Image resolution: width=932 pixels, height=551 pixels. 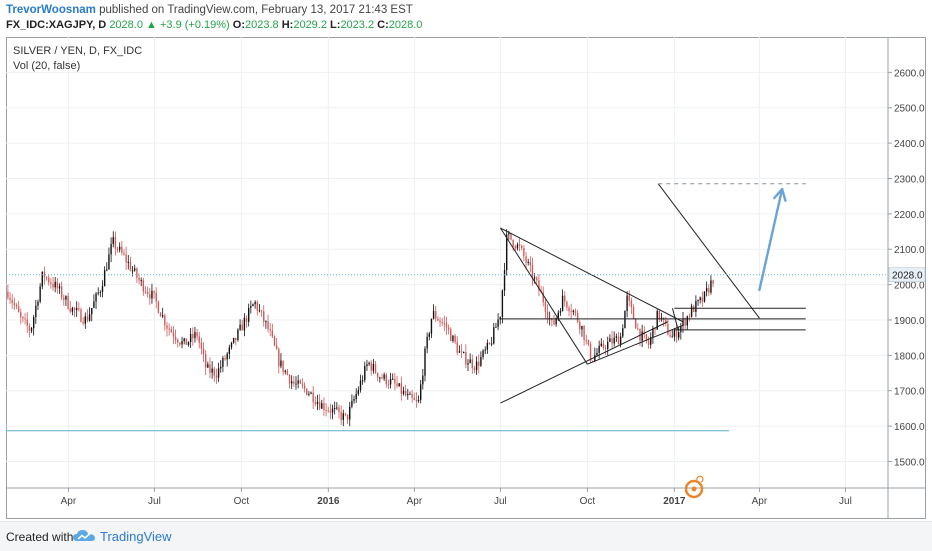 I want to click on x-tick-label: Apr, so click(x=415, y=501).